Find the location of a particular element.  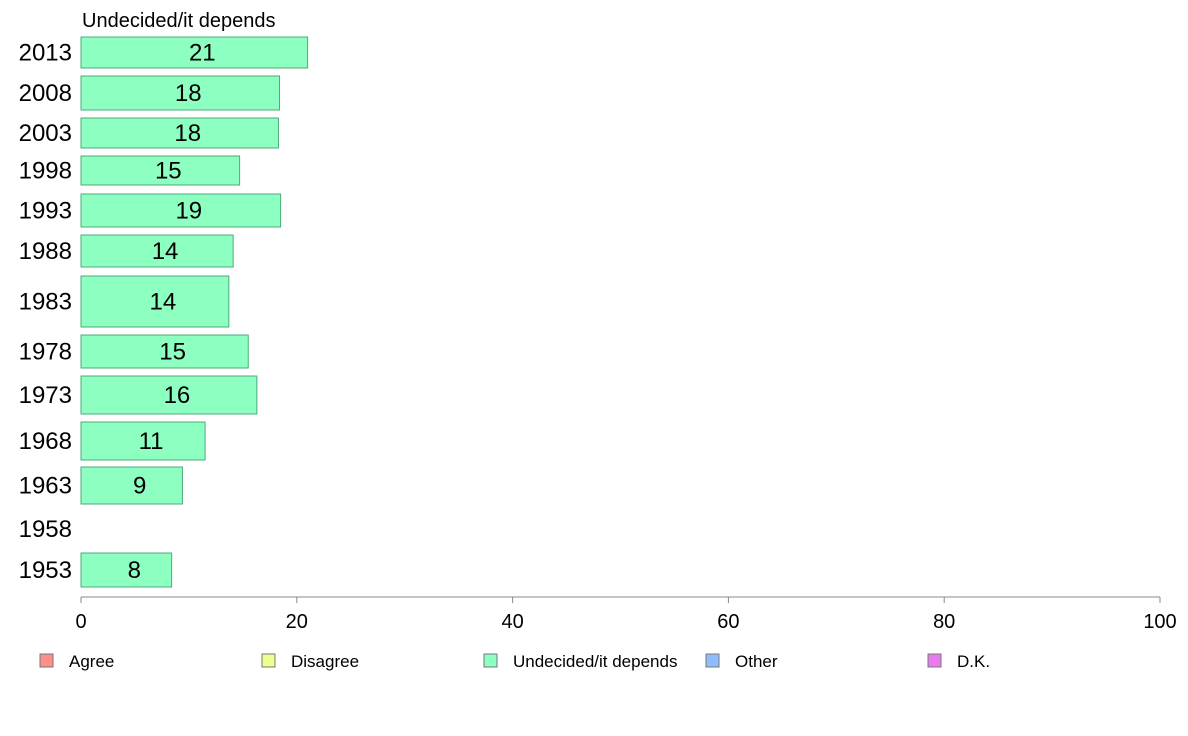

legend-label: Agree is located at coordinates (91, 661).